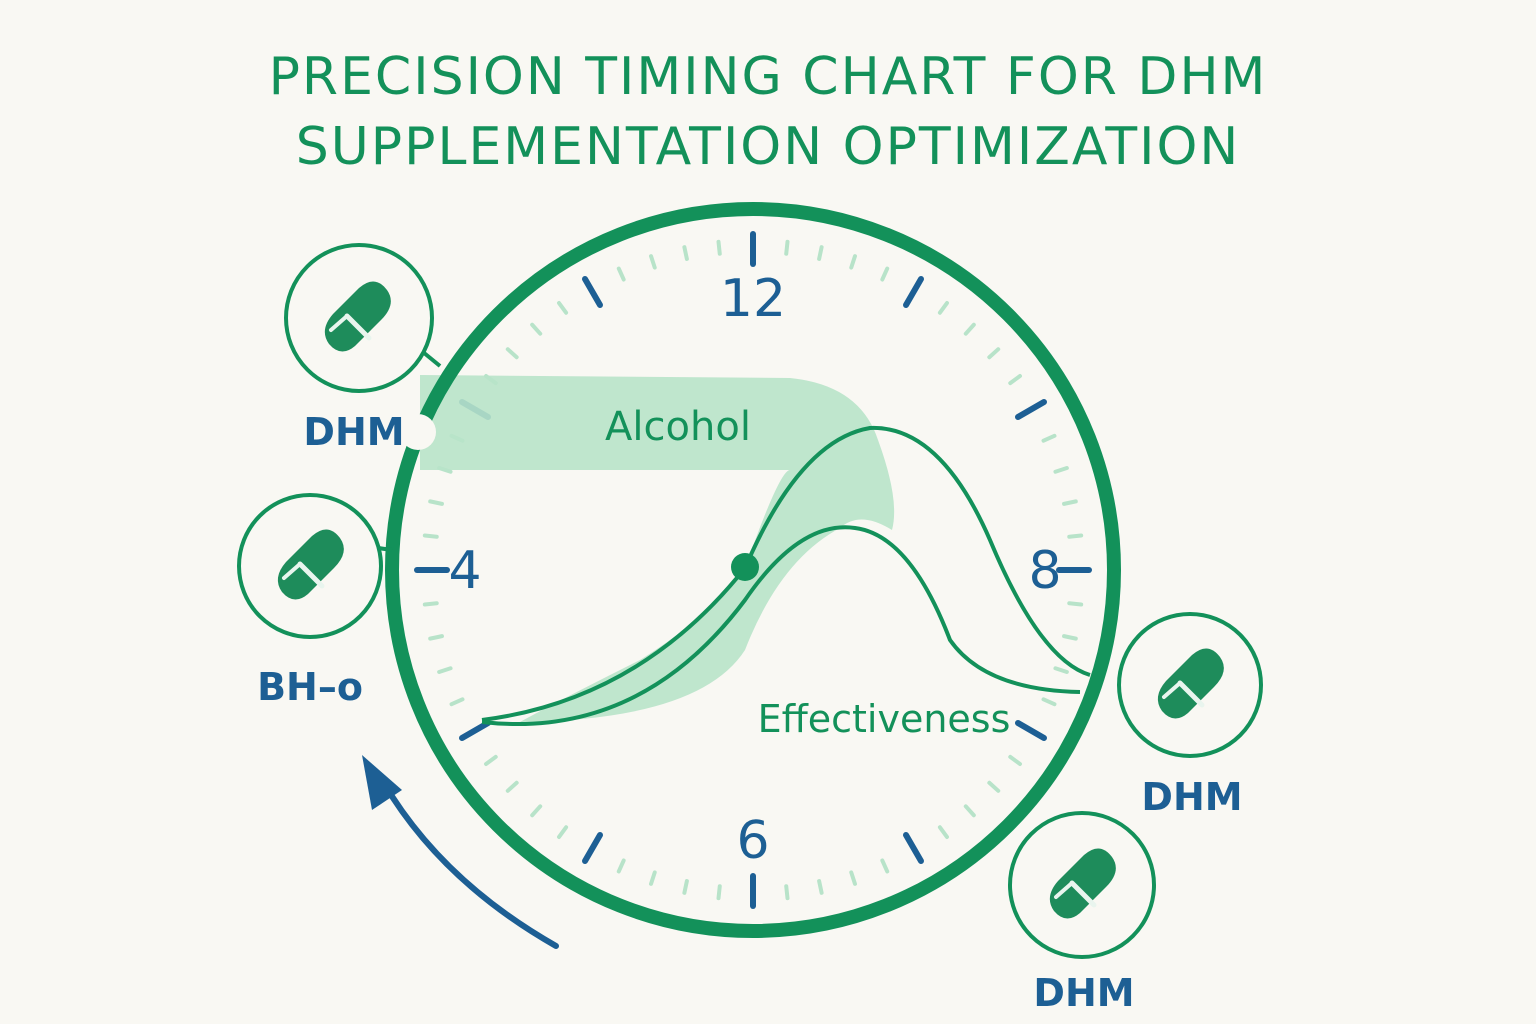  I want to click on marker-label-bottom-right: DHM, so click(1083, 993).